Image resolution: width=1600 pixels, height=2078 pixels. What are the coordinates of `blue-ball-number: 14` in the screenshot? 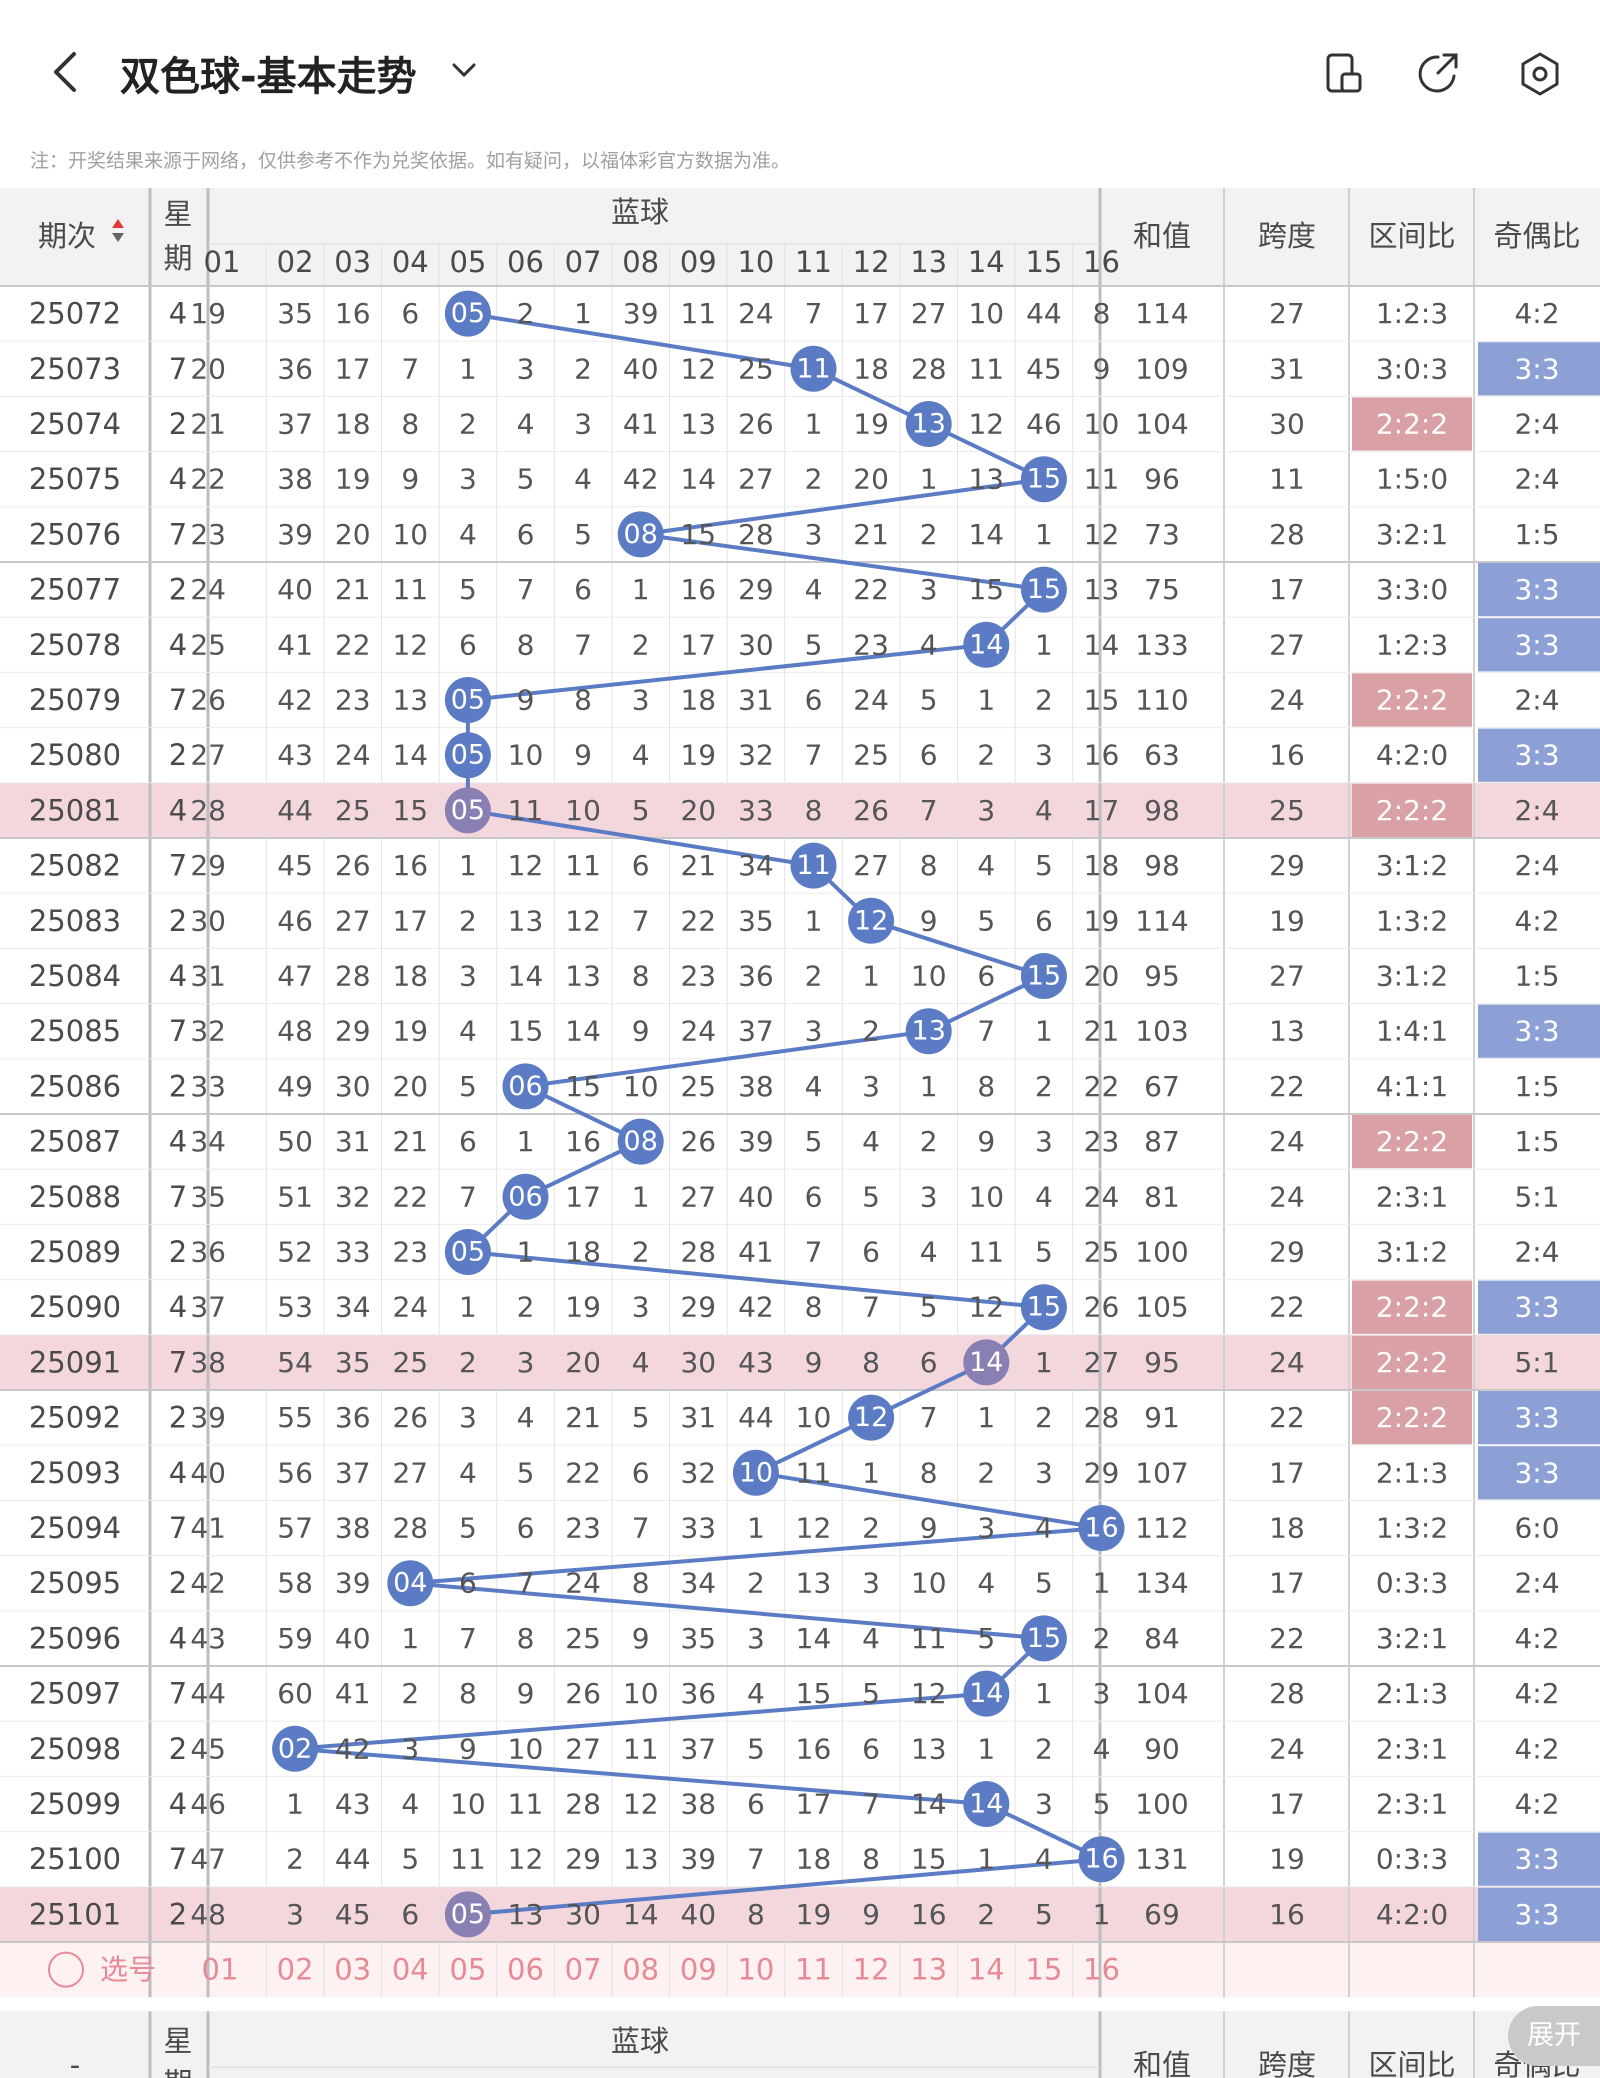 It's located at (986, 1804).